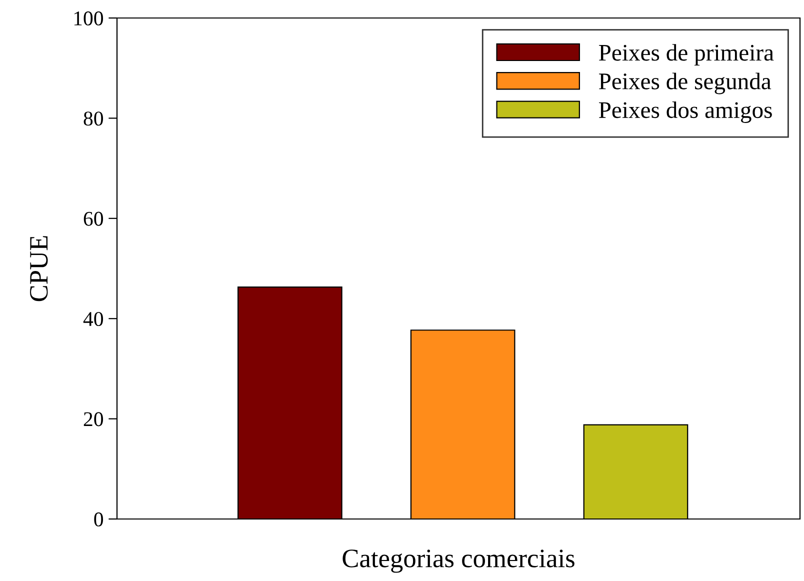 This screenshot has height=581, width=804. I want to click on legend-label: Peixes dos amigos, so click(685, 112).